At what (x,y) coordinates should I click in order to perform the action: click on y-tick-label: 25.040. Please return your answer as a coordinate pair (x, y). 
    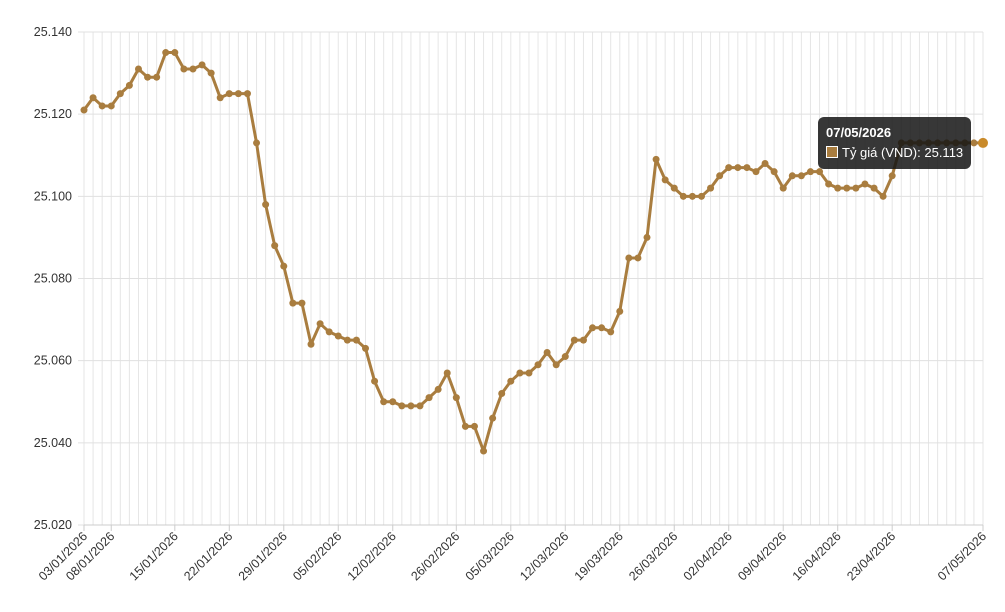
    Looking at the image, I should click on (53, 443).